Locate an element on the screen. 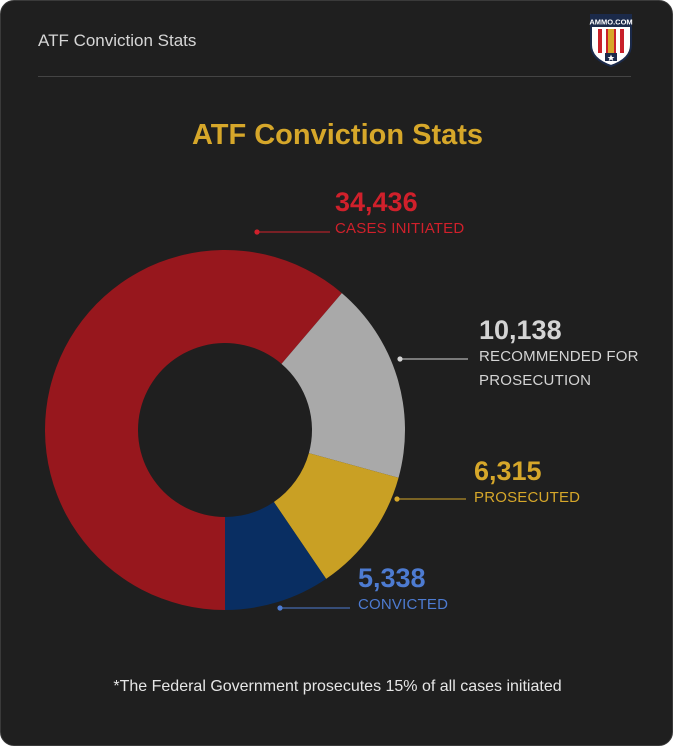 This screenshot has height=746, width=673. header-title: ATF Conviction Stats is located at coordinates (117, 40).